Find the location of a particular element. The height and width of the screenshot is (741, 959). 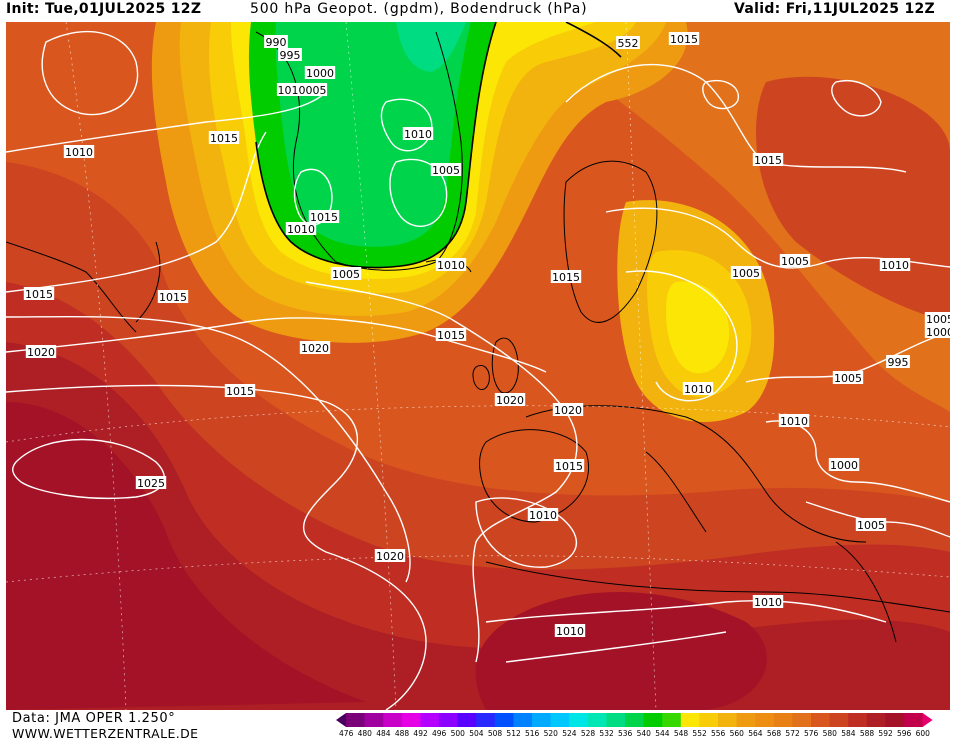

north-africa-coast is located at coordinates (717, 587).